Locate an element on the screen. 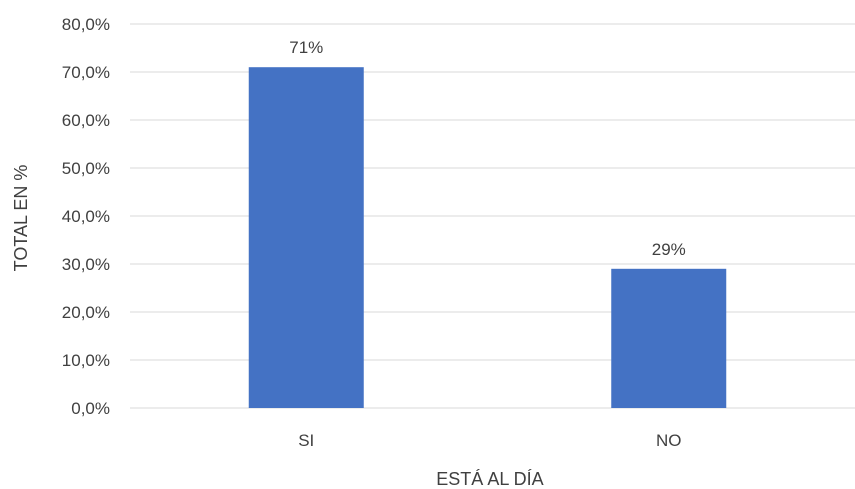  x-axis-title: ESTÁ AL DÍA is located at coordinates (489, 479).